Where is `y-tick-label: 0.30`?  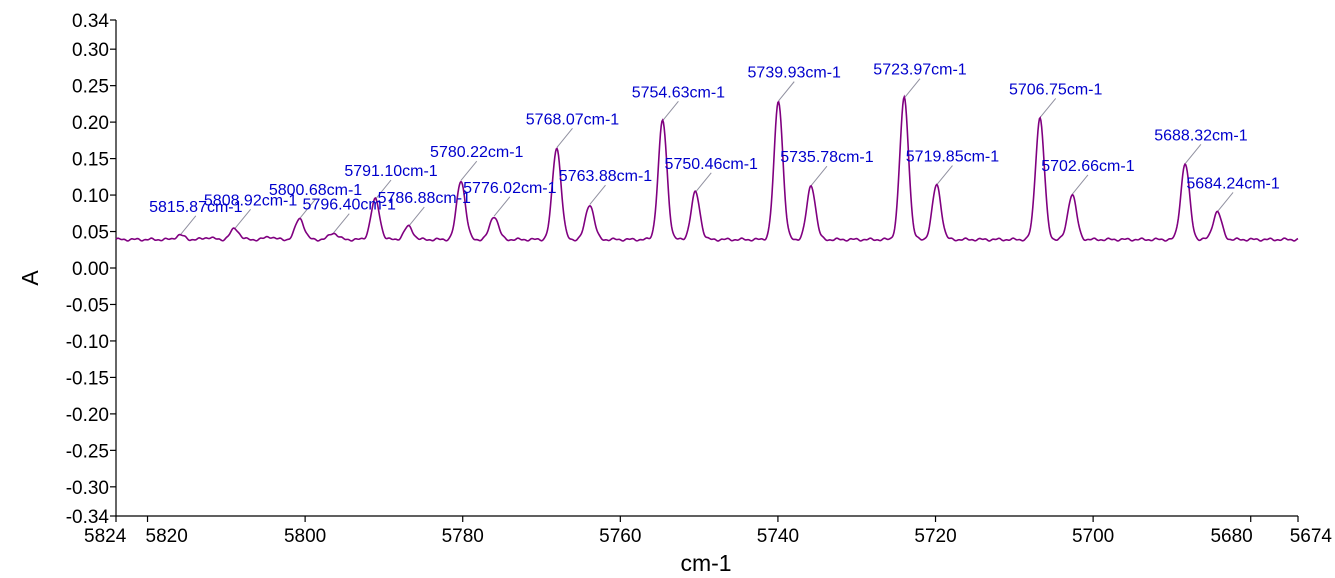 y-tick-label: 0.30 is located at coordinates (90, 50).